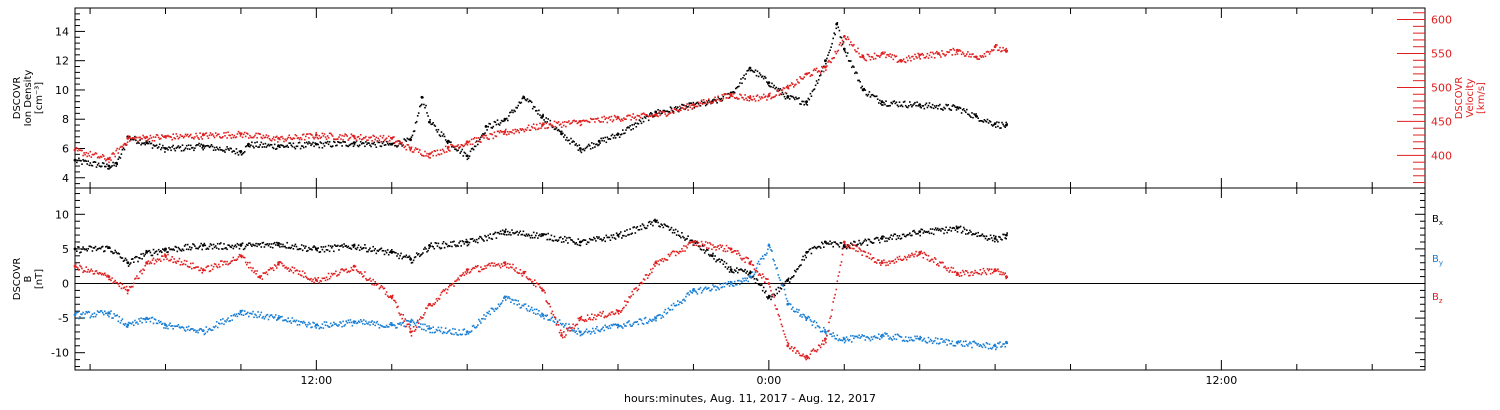 The width and height of the screenshot is (1500, 410). I want to click on y-right-tick-label: 500, so click(1441, 87).